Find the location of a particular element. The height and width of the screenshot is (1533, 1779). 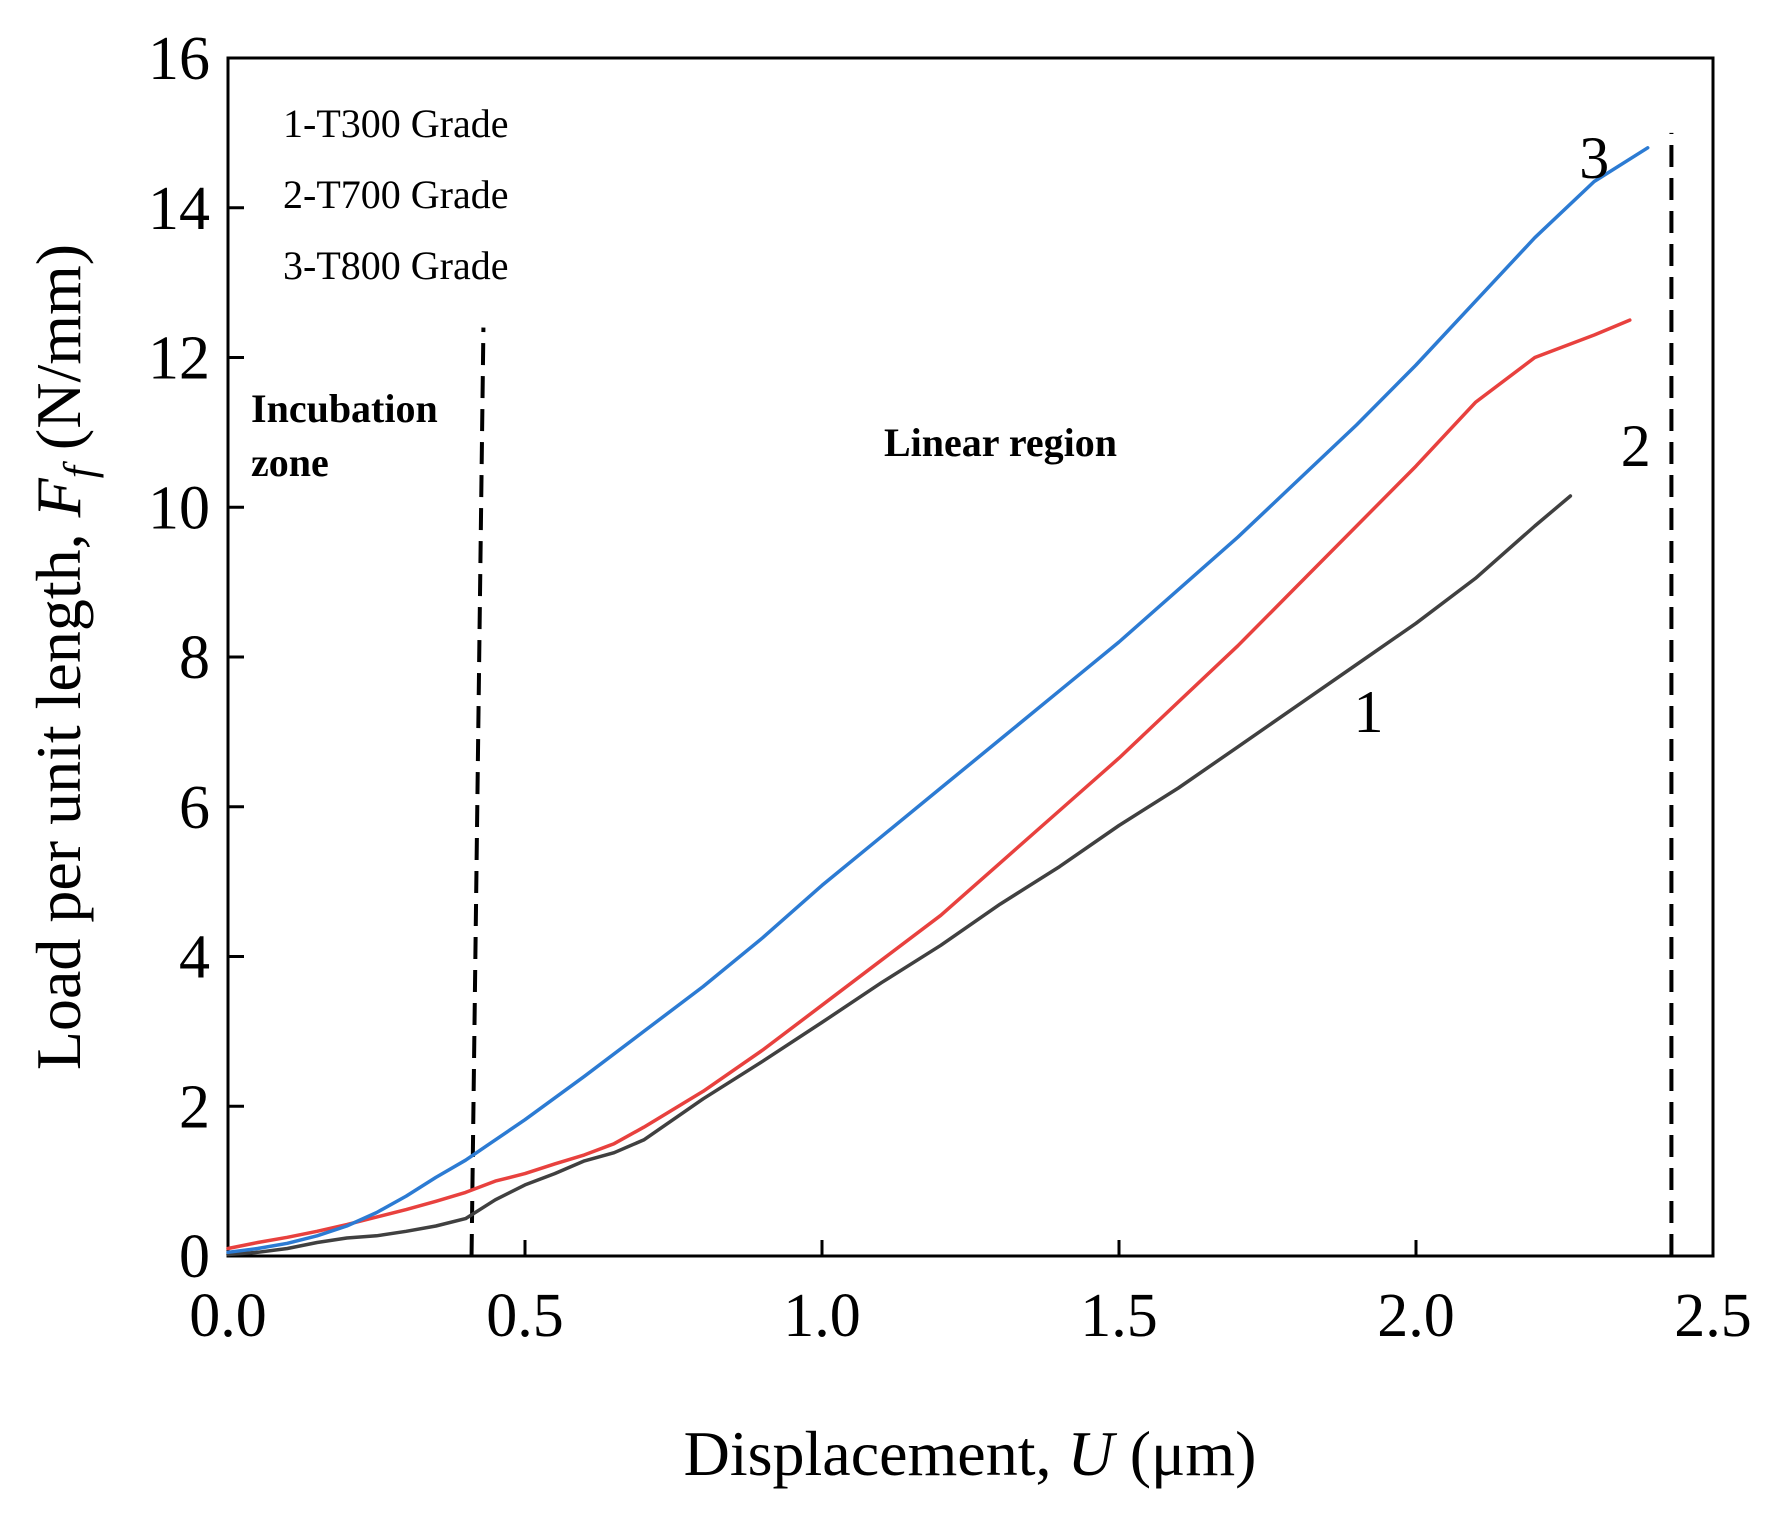

linear-region-label: Linear region is located at coordinates (1000, 442).